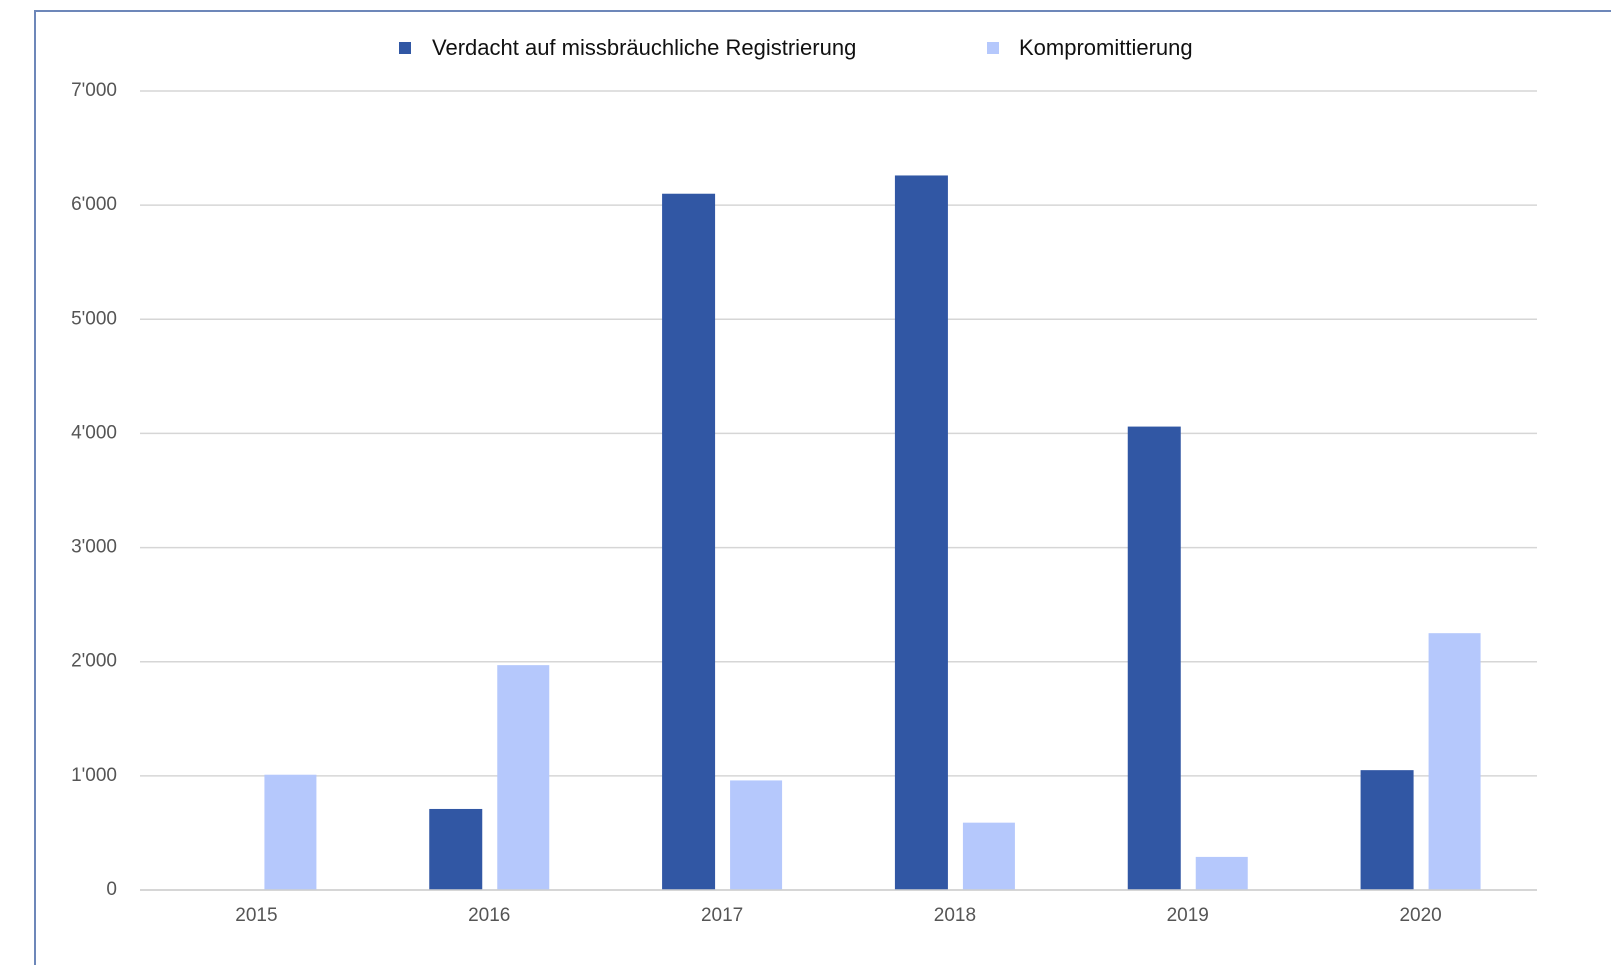 This screenshot has width=1611, height=965. I want to click on x-tick-label: 2020, so click(1420, 915).